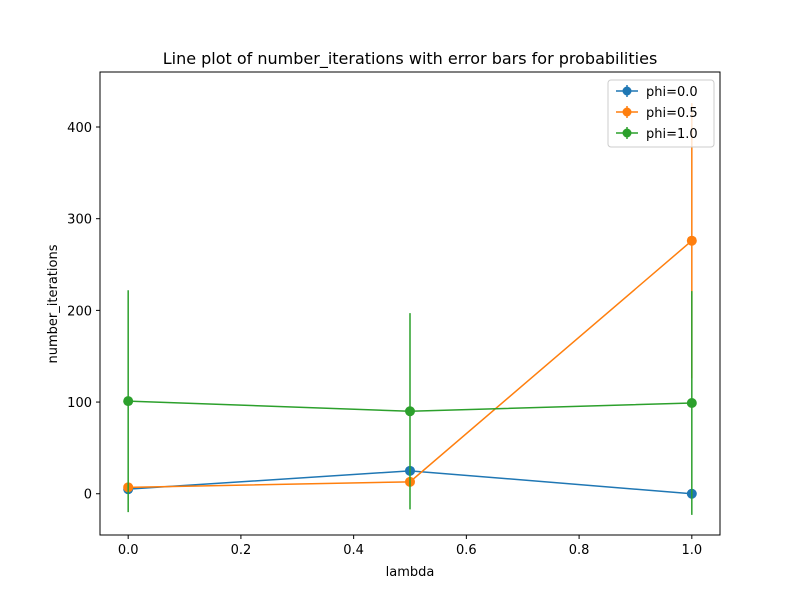 This screenshot has width=800, height=600. Describe the element at coordinates (353, 550) in the screenshot. I see `x-tick-label: 0.4` at that location.